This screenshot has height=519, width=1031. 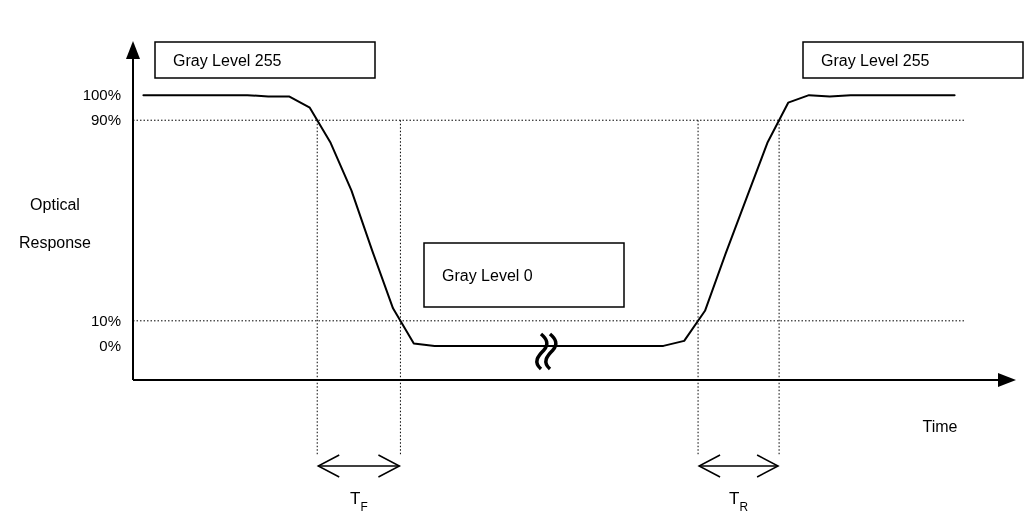 I want to click on y-tick-label: 10%, so click(x=105, y=321).